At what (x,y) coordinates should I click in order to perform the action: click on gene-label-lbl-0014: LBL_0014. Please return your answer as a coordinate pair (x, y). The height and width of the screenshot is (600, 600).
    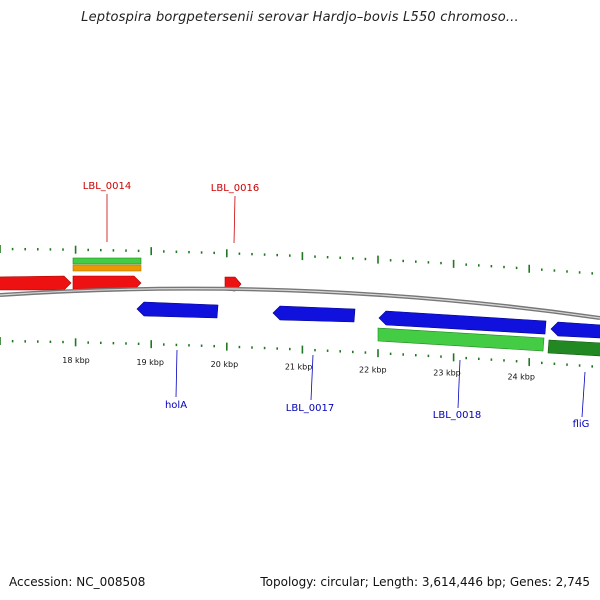
    Looking at the image, I should click on (107, 186).